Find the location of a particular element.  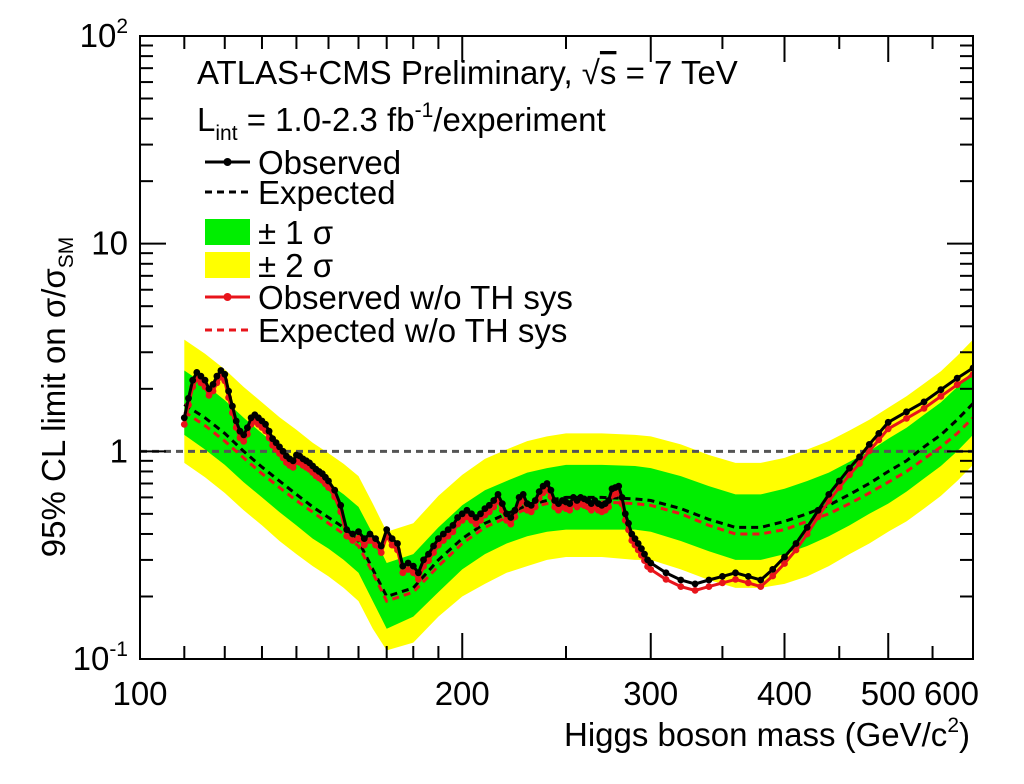

y-tick-label: 10⁻¹ is located at coordinates (100, 657).